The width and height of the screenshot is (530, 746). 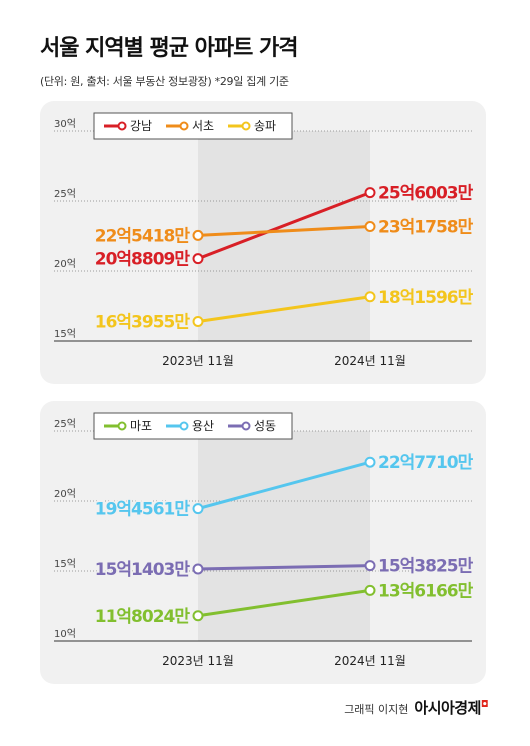 I want to click on data-label: 25억6003만, so click(x=426, y=194).